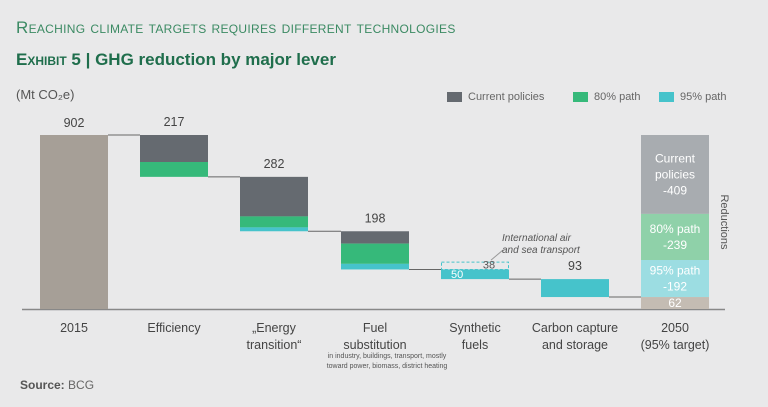 The height and width of the screenshot is (407, 768). What do you see at coordinates (375, 218) in the screenshot?
I see `data-label: 198` at bounding box center [375, 218].